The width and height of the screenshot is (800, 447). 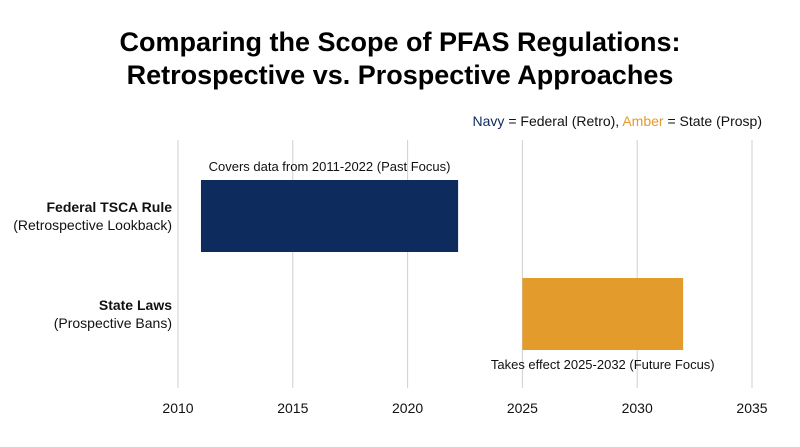 I want to click on x-tick-label: 2010, so click(x=177, y=408).